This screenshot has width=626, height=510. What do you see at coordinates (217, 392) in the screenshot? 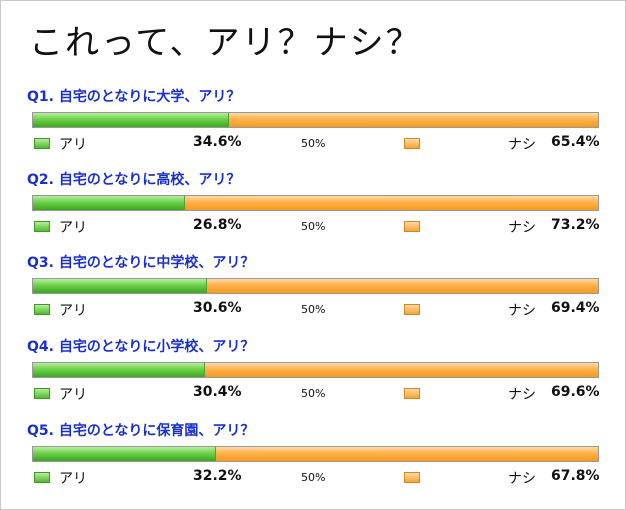
I see `value-label-yes: 30.4%` at bounding box center [217, 392].